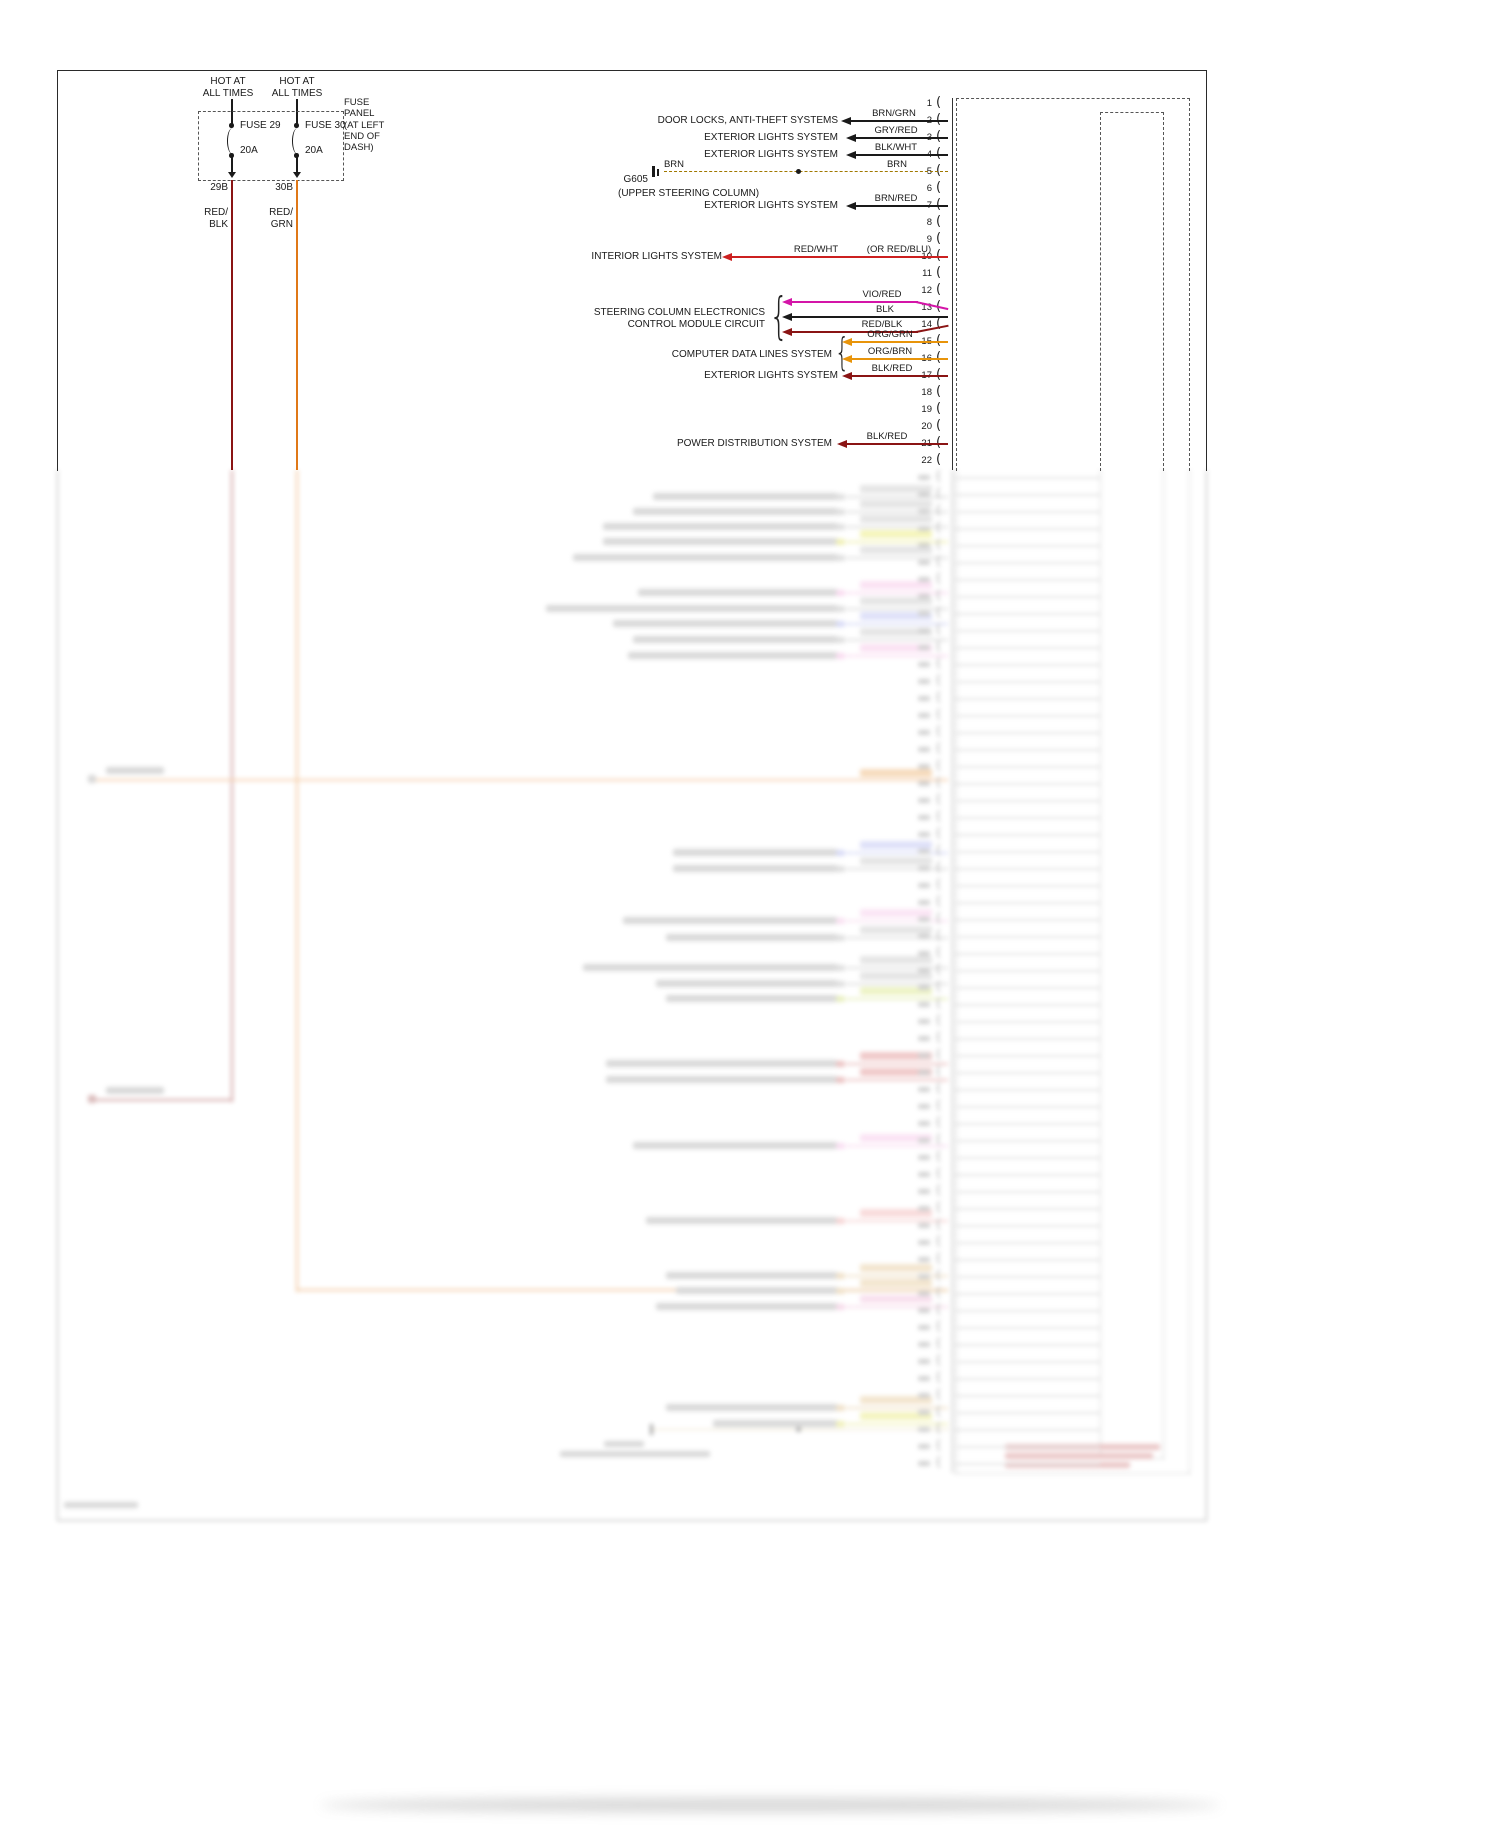 Image resolution: width=1500 pixels, height=1828 pixels. What do you see at coordinates (232, 164) in the screenshot?
I see `fuse29-lead-bottom` at bounding box center [232, 164].